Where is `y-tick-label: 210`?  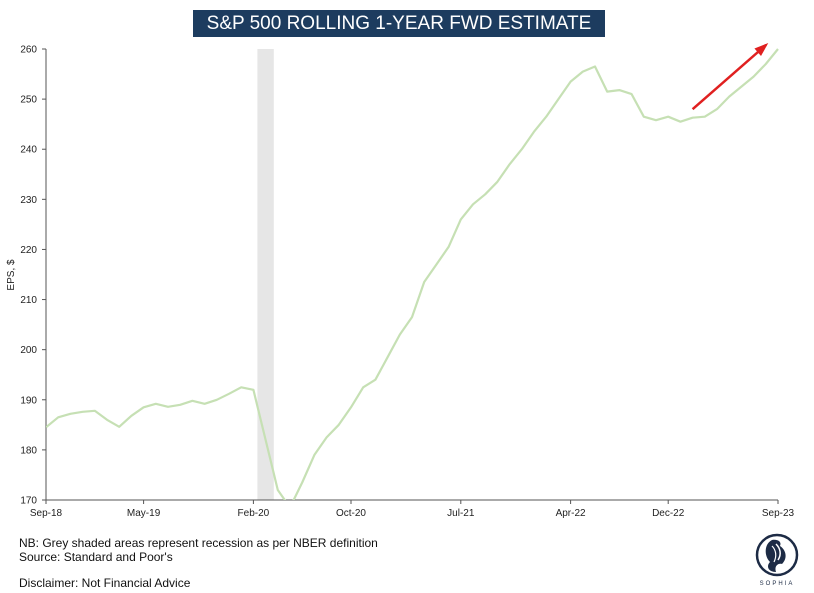 y-tick-label: 210 is located at coordinates (28, 300).